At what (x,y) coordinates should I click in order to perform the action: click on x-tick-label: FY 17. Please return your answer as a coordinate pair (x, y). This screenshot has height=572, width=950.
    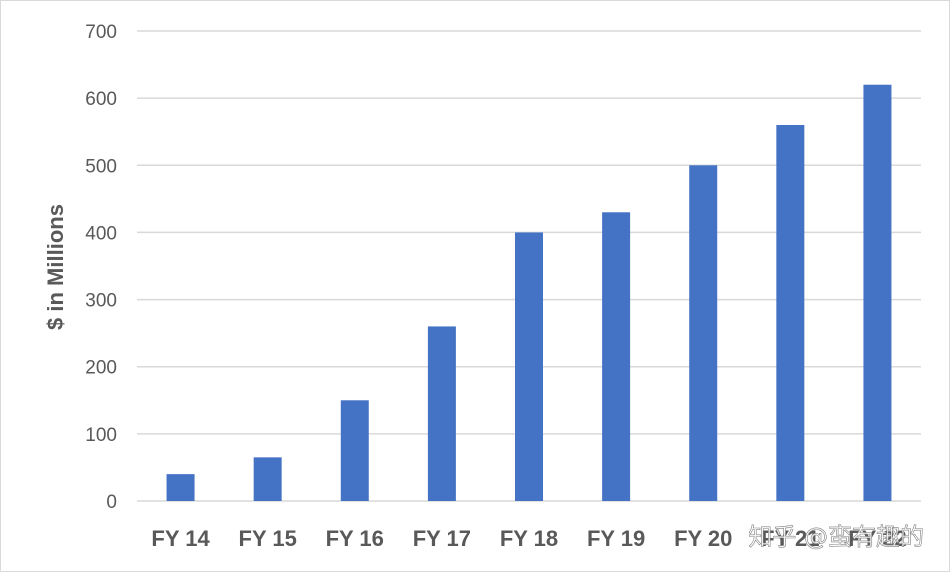
    Looking at the image, I should click on (442, 538).